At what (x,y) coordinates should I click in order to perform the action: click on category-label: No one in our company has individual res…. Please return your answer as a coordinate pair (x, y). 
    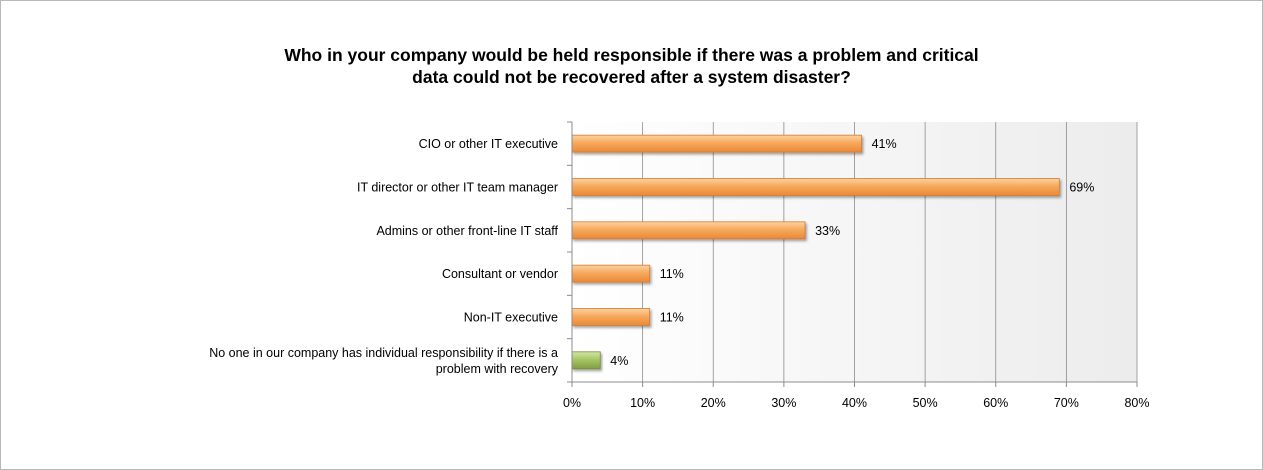
    Looking at the image, I should click on (383, 353).